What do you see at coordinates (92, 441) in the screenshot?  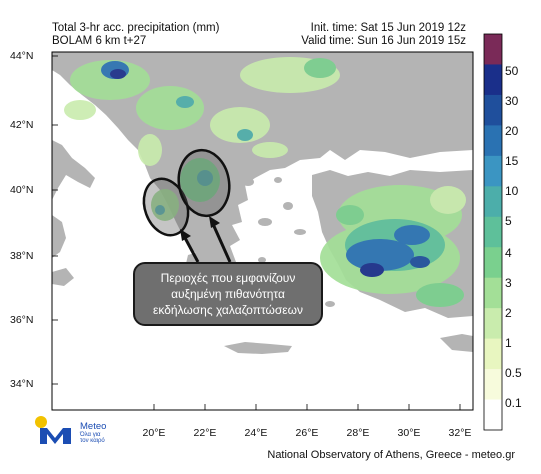 I see `logo-tagline-2: τον καιρό` at bounding box center [92, 441].